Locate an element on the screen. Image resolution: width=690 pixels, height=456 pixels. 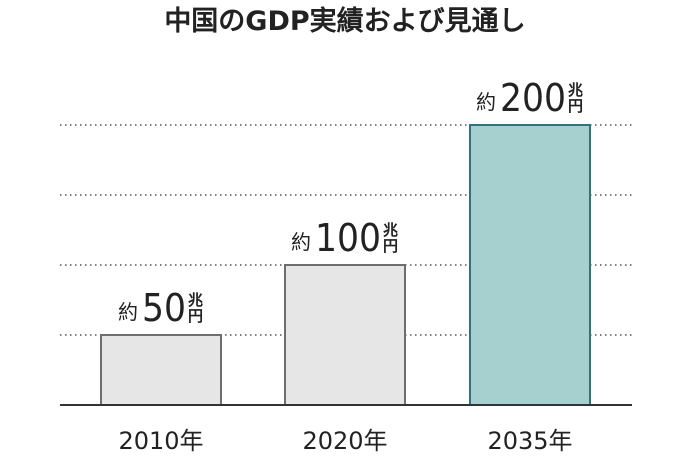
data-label-value: 50 is located at coordinates (164, 308).